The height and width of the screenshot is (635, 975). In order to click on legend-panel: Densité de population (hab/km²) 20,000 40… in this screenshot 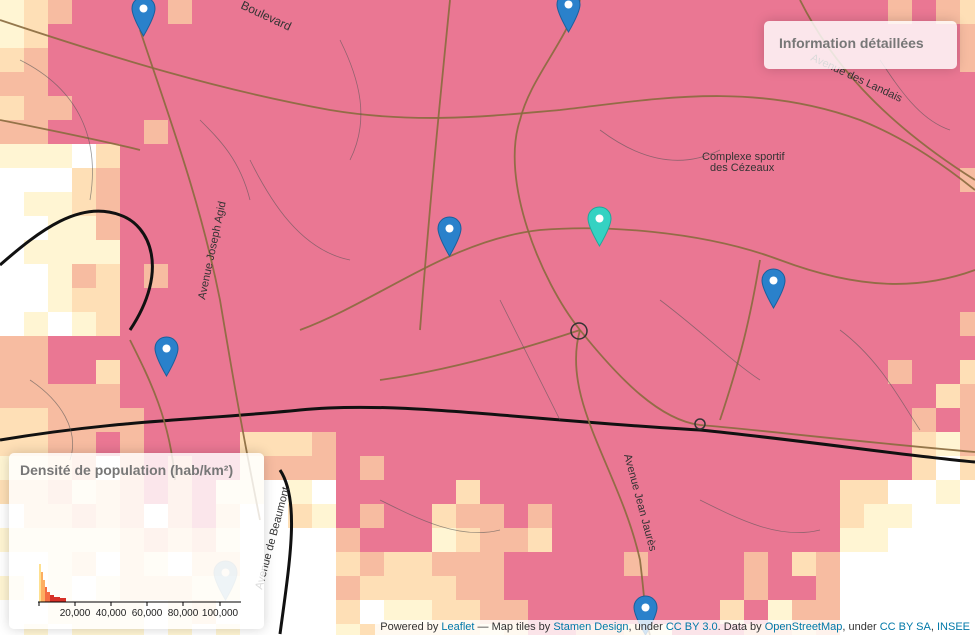, I will do `click(136, 541)`.